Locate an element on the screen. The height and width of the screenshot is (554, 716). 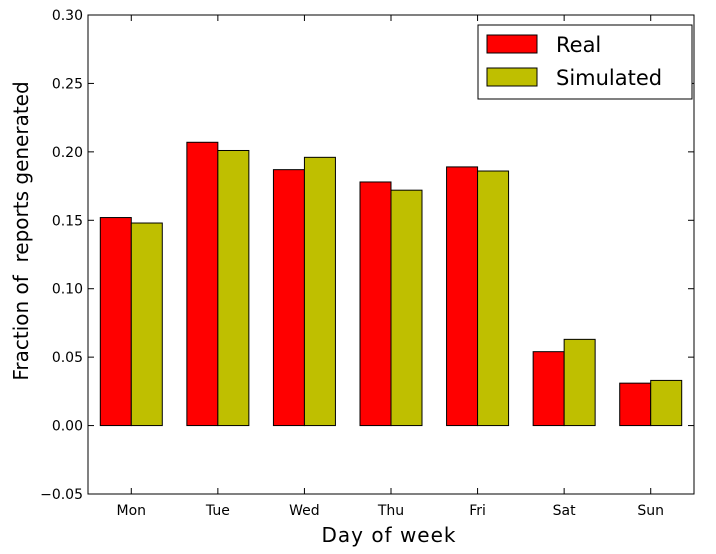
y-tick-label: 0.00 is located at coordinates (67, 427).